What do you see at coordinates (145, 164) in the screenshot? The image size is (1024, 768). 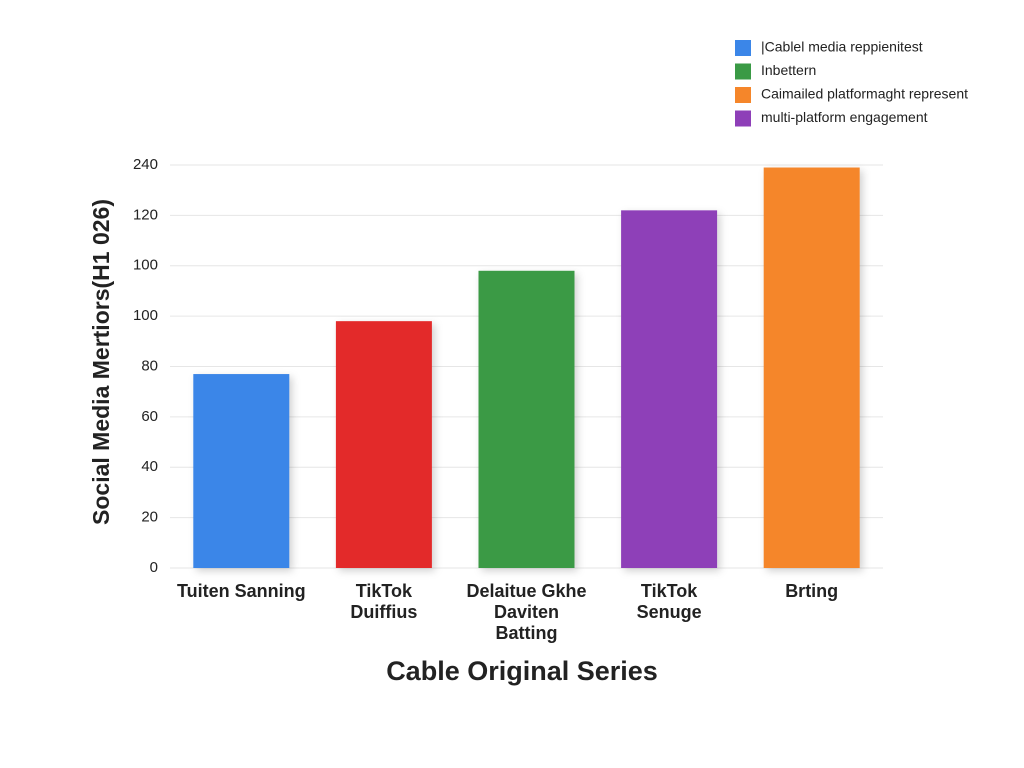 I see `y-tick-label: 240` at bounding box center [145, 164].